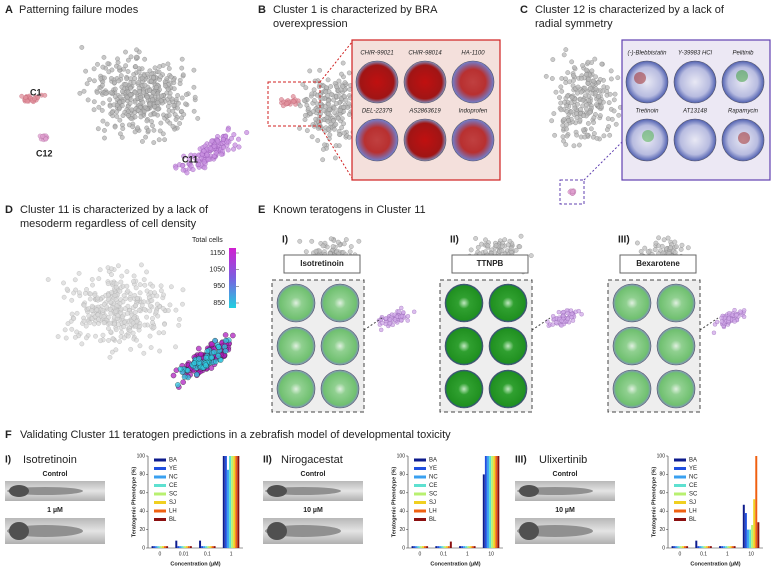  I want to click on colorbar-title: Total cells, so click(207, 240).